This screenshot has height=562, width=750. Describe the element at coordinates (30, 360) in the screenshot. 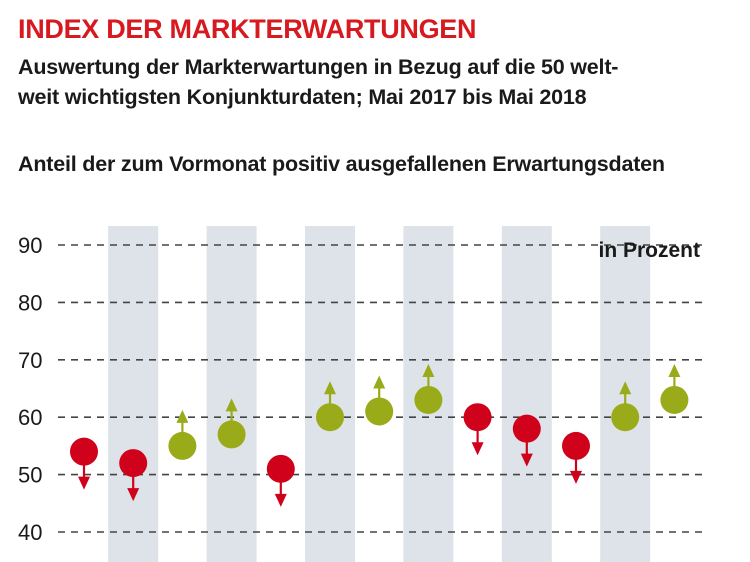

I see `y-tick-label: 70` at that location.